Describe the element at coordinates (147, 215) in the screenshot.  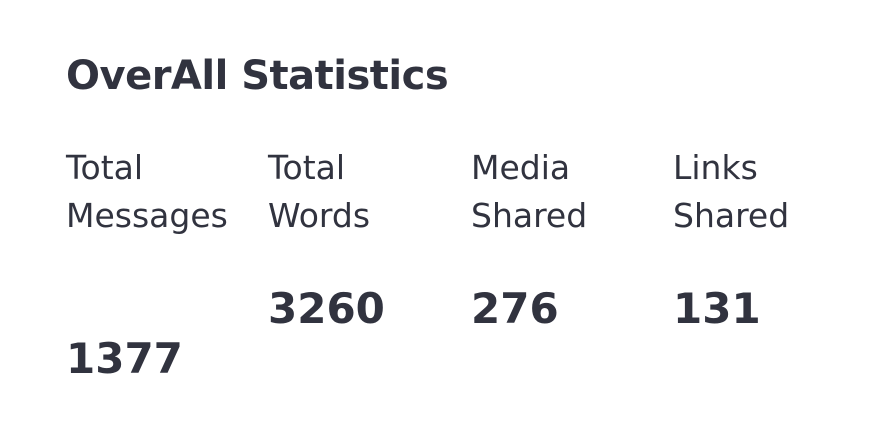
I see `stat-label-line: Messages` at that location.